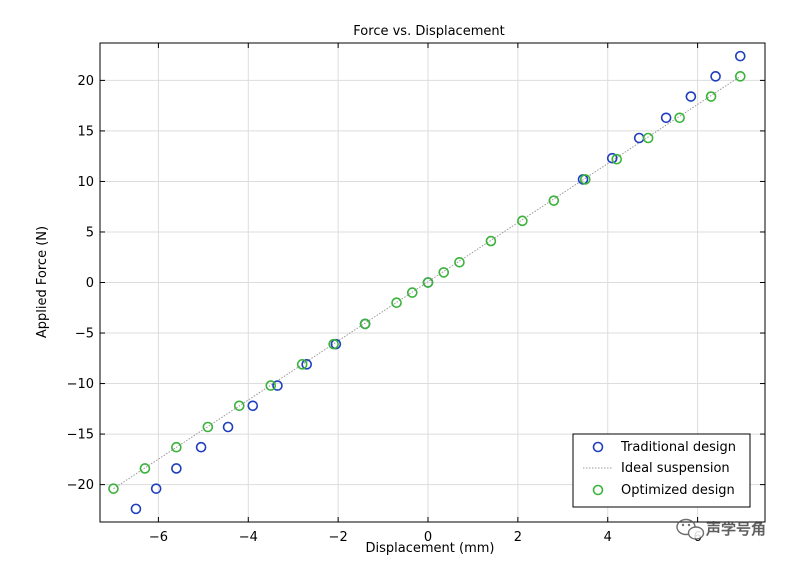 Image resolution: width=800 pixels, height=563 pixels. What do you see at coordinates (735, 529) in the screenshot?
I see `watermark-text: 声学号角` at bounding box center [735, 529].